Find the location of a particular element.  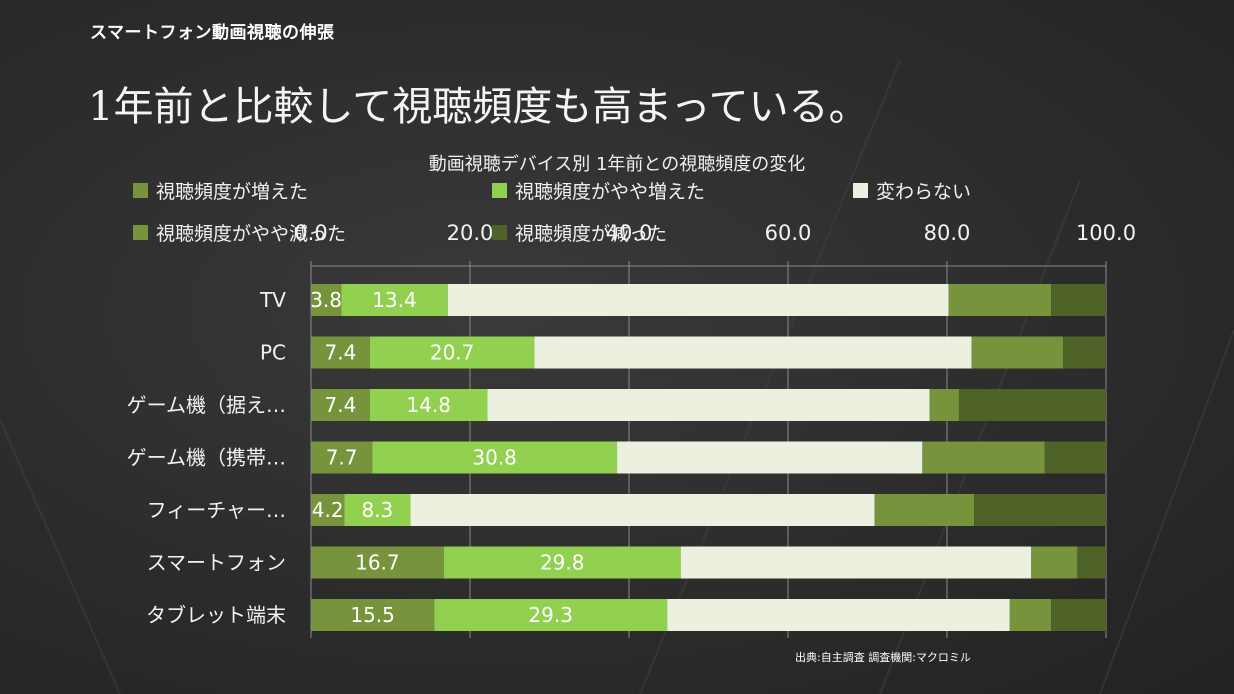

data-label-6-1: 29.3 is located at coordinates (550, 615).